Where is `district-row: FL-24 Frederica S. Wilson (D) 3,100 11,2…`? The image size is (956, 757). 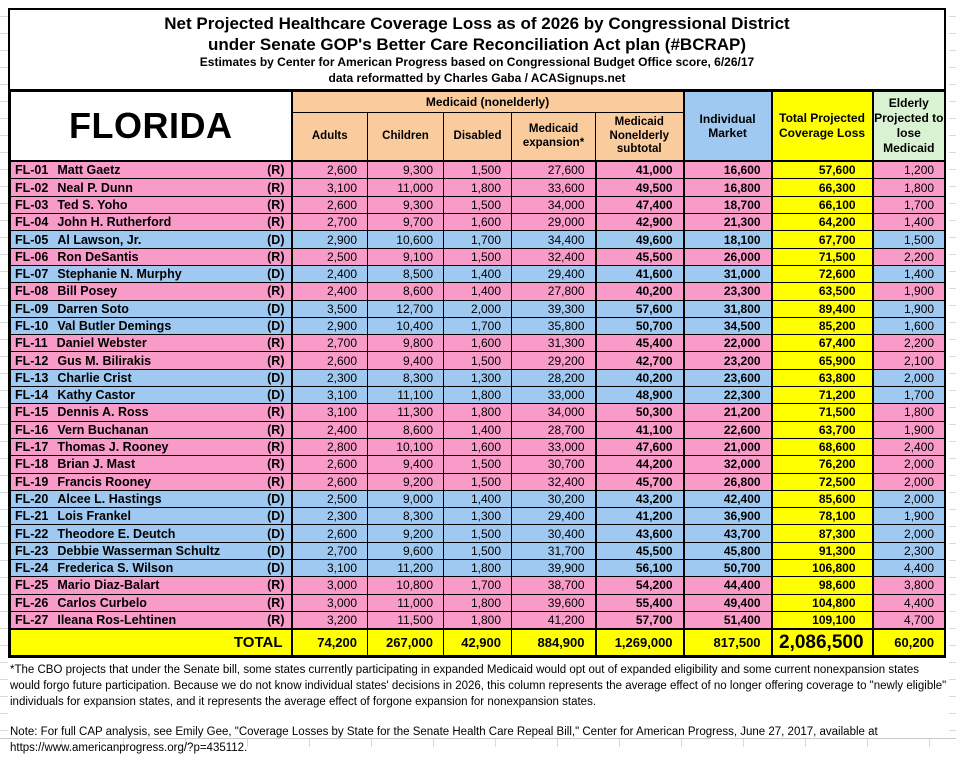
district-row: FL-24 Frederica S. Wilson (D) 3,100 11,2… is located at coordinates (478, 568).